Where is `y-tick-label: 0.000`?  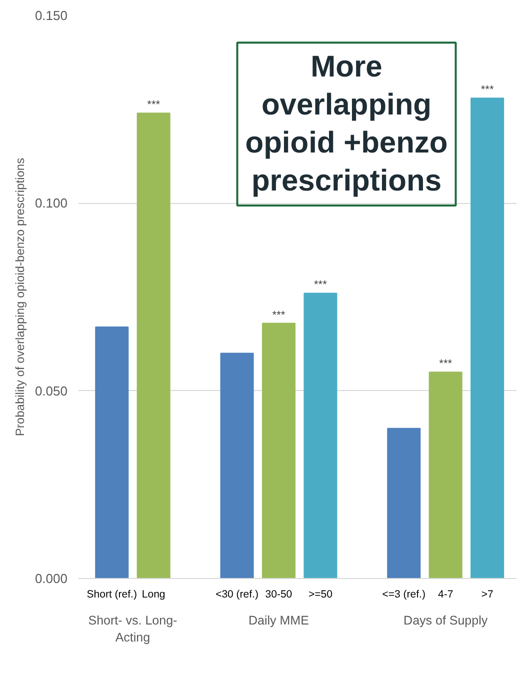 y-tick-label: 0.000 is located at coordinates (51, 578).